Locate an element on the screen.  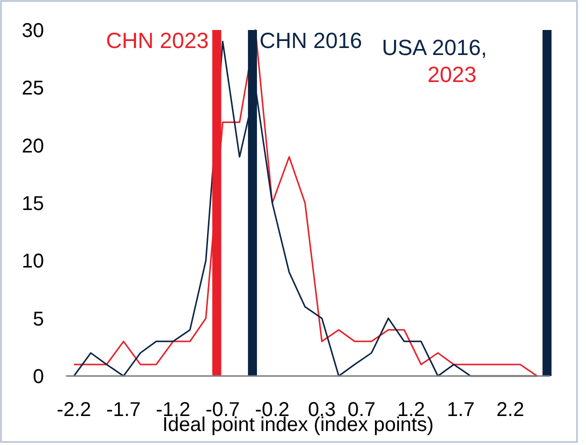
y-tick-label: 10 is located at coordinates (33, 261).